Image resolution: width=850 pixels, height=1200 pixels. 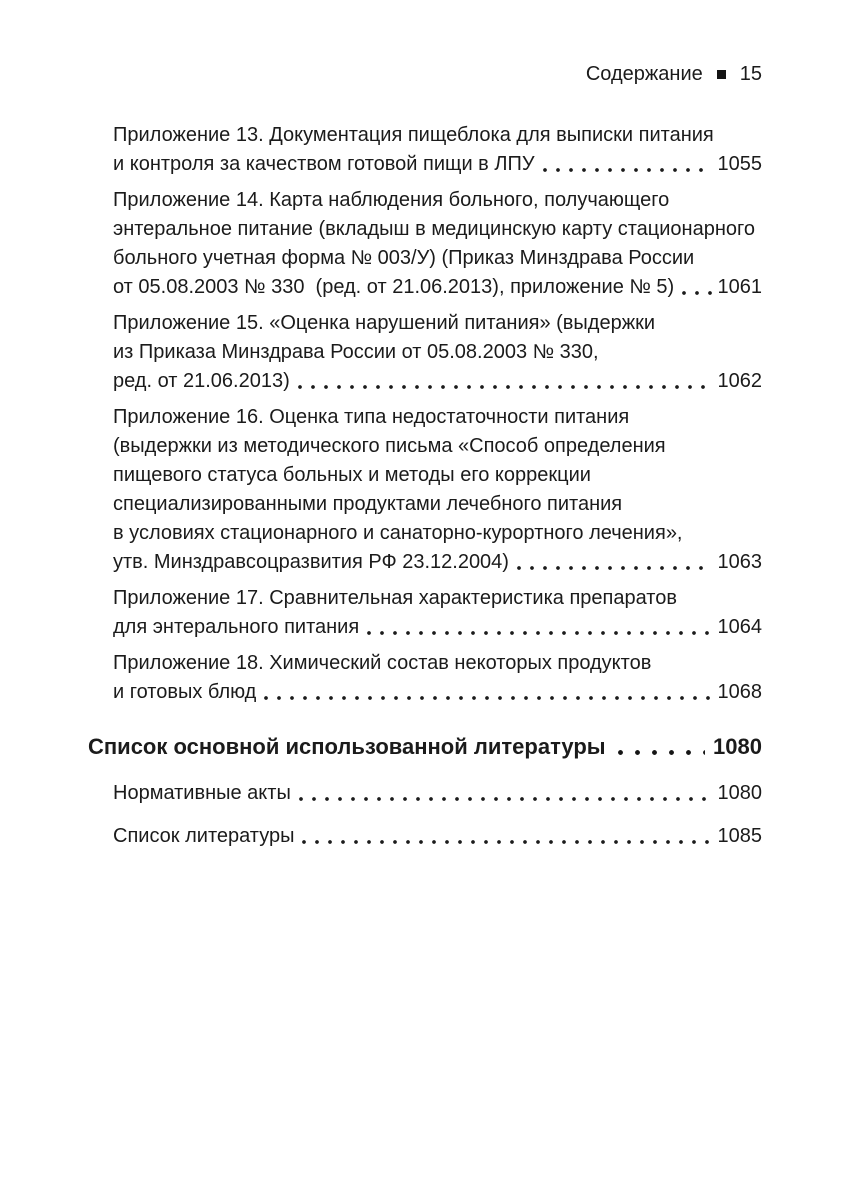 I want to click on toc-entry-page-number: 1062, so click(x=740, y=381).